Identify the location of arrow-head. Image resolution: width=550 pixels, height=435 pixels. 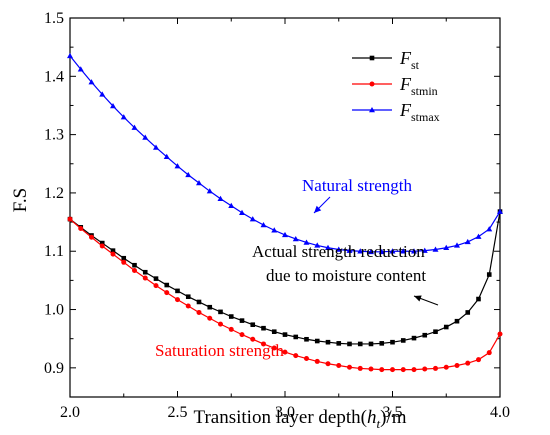
(418, 298).